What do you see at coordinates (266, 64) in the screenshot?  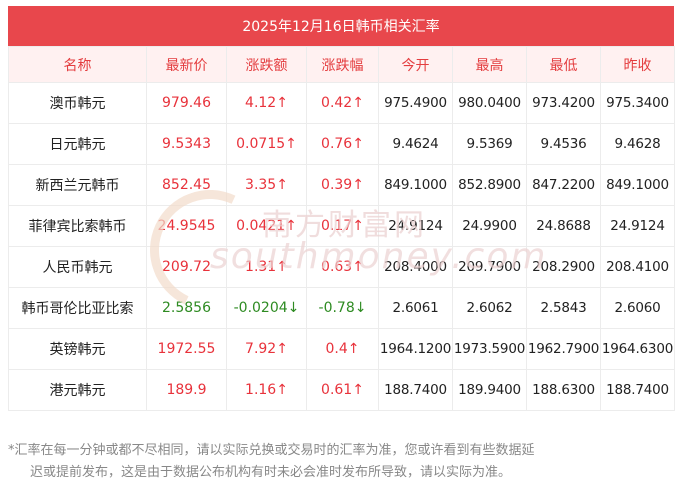 I see `col-header-change: 涨跌额` at bounding box center [266, 64].